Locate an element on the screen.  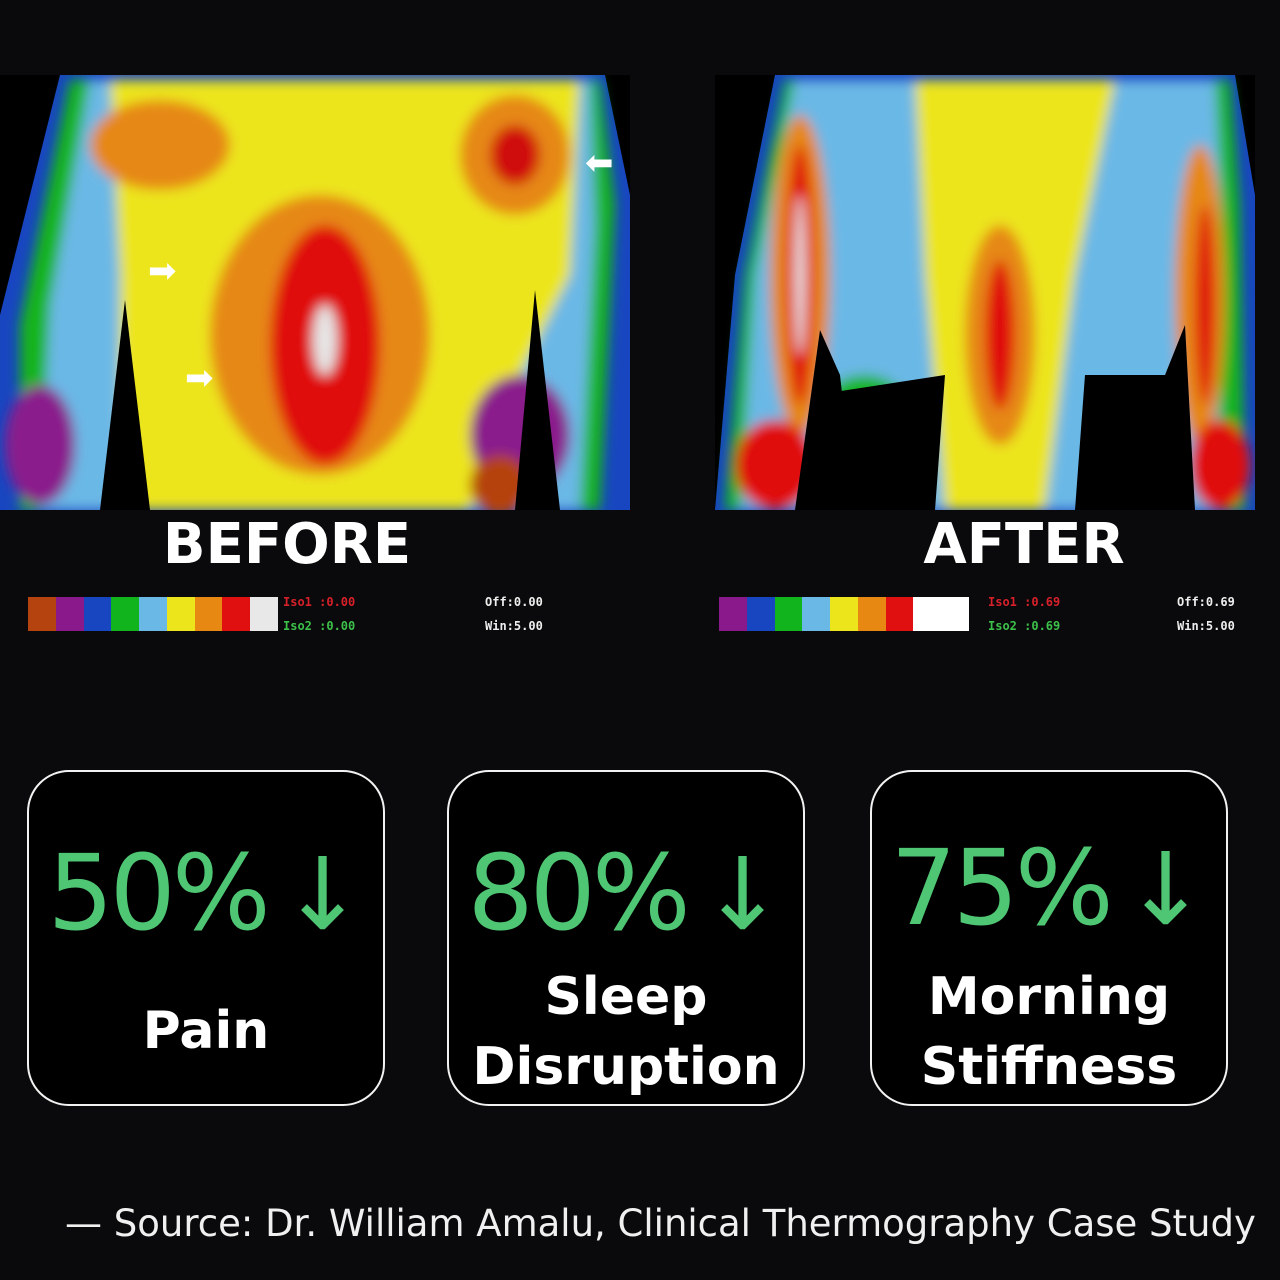
before-iso2: Iso2 :0.00 is located at coordinates (319, 626).